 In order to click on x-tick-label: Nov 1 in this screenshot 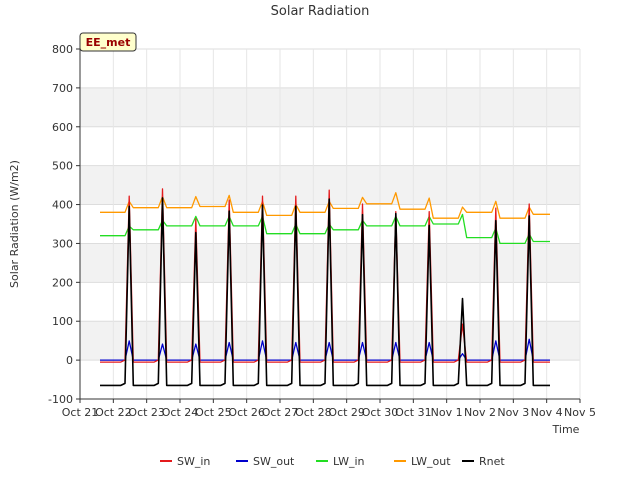, I will do `click(447, 412)`.